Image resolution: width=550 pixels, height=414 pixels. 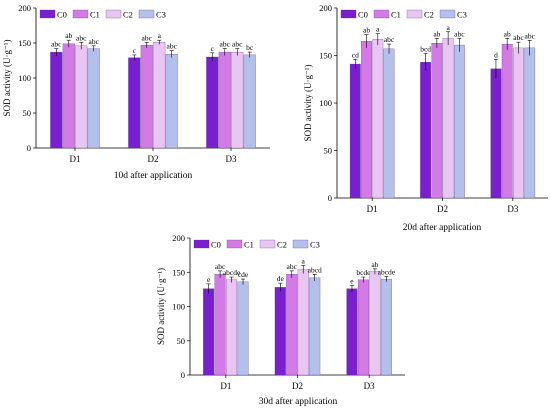 What do you see at coordinates (171, 101) in the screenshot?
I see `bar-C3-D2` at bounding box center [171, 101].